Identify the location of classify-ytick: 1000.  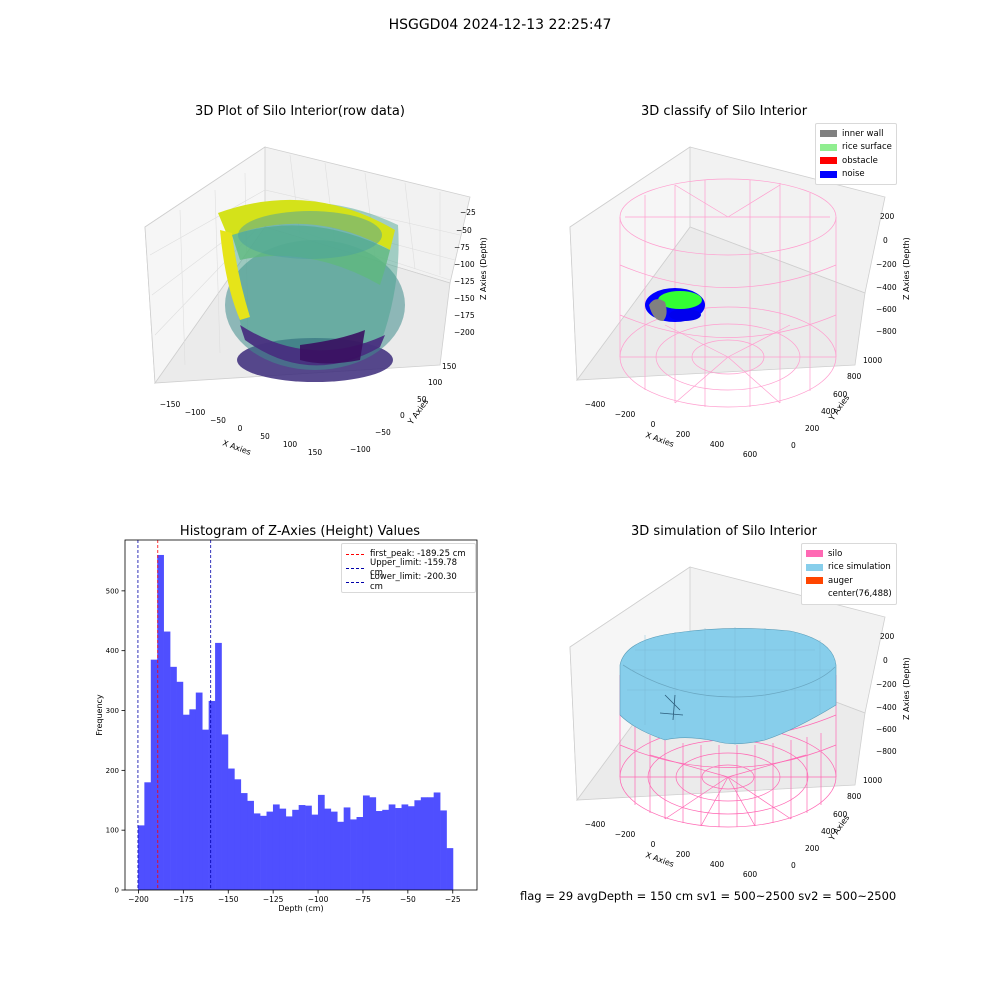
(872, 360).